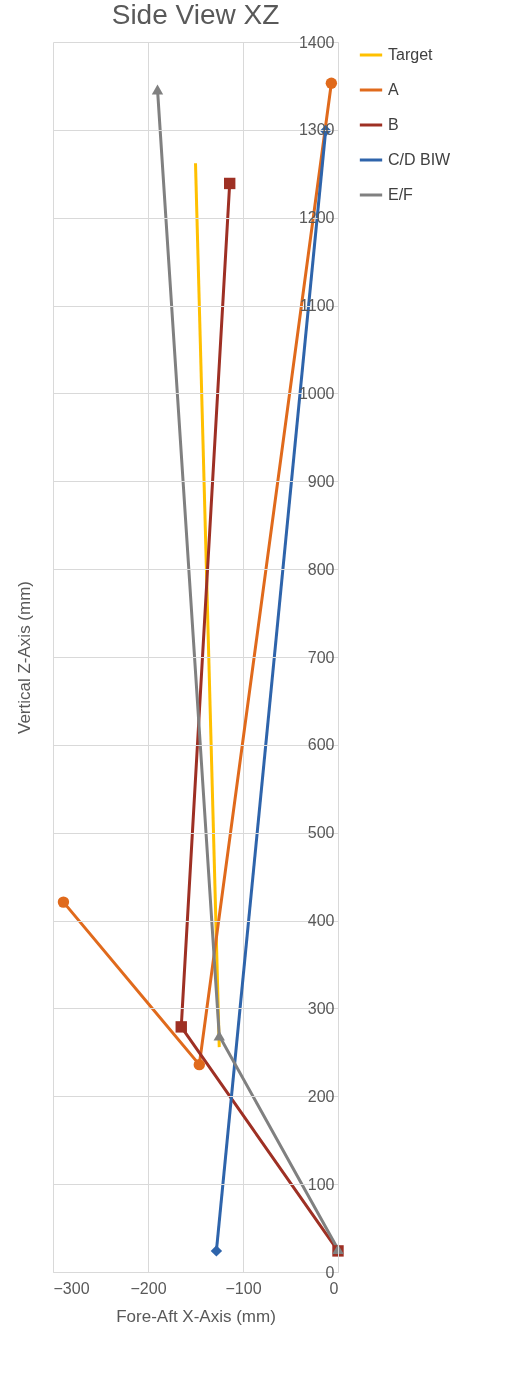  Describe the element at coordinates (317, 306) in the screenshot. I see `y-tick-label: 1100` at that location.